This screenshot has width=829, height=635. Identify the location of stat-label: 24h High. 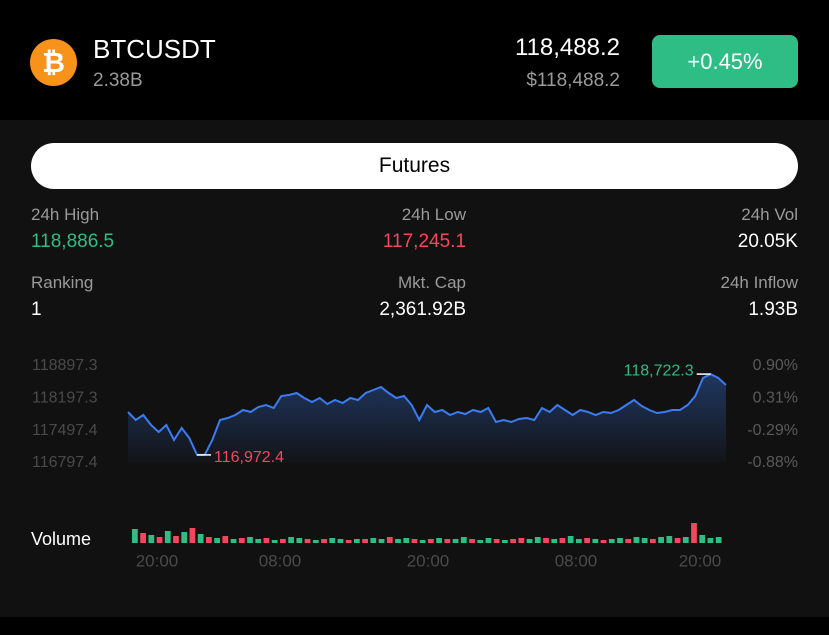
(65, 214).